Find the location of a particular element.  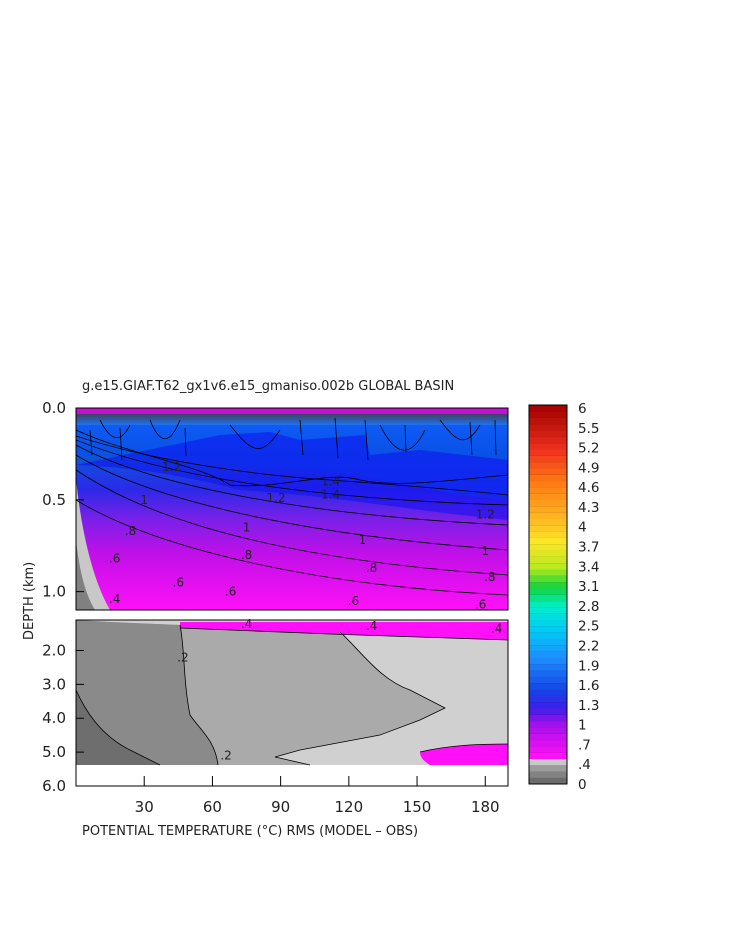

y-tick-label: 0.5 is located at coordinates (54, 500).